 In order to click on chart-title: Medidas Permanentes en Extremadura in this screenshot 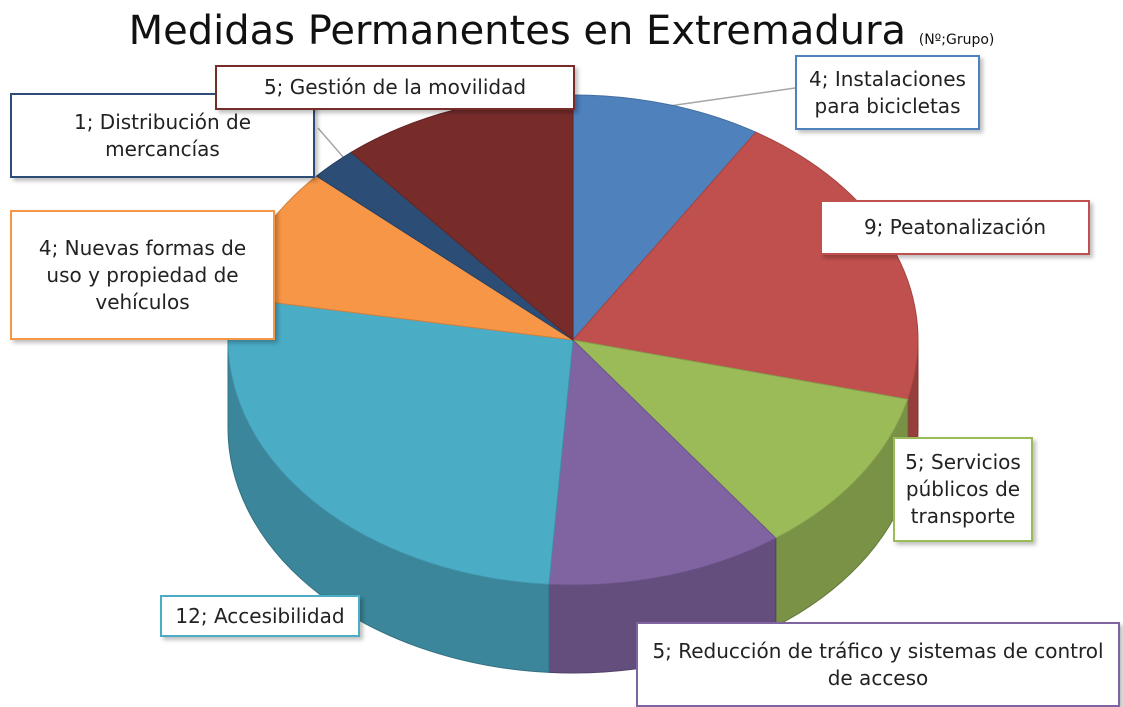, I will do `click(517, 31)`.